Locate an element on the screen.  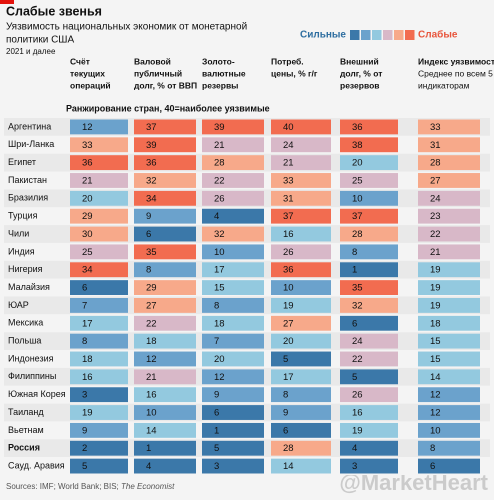
row-label: Египет is located at coordinates (22, 162).